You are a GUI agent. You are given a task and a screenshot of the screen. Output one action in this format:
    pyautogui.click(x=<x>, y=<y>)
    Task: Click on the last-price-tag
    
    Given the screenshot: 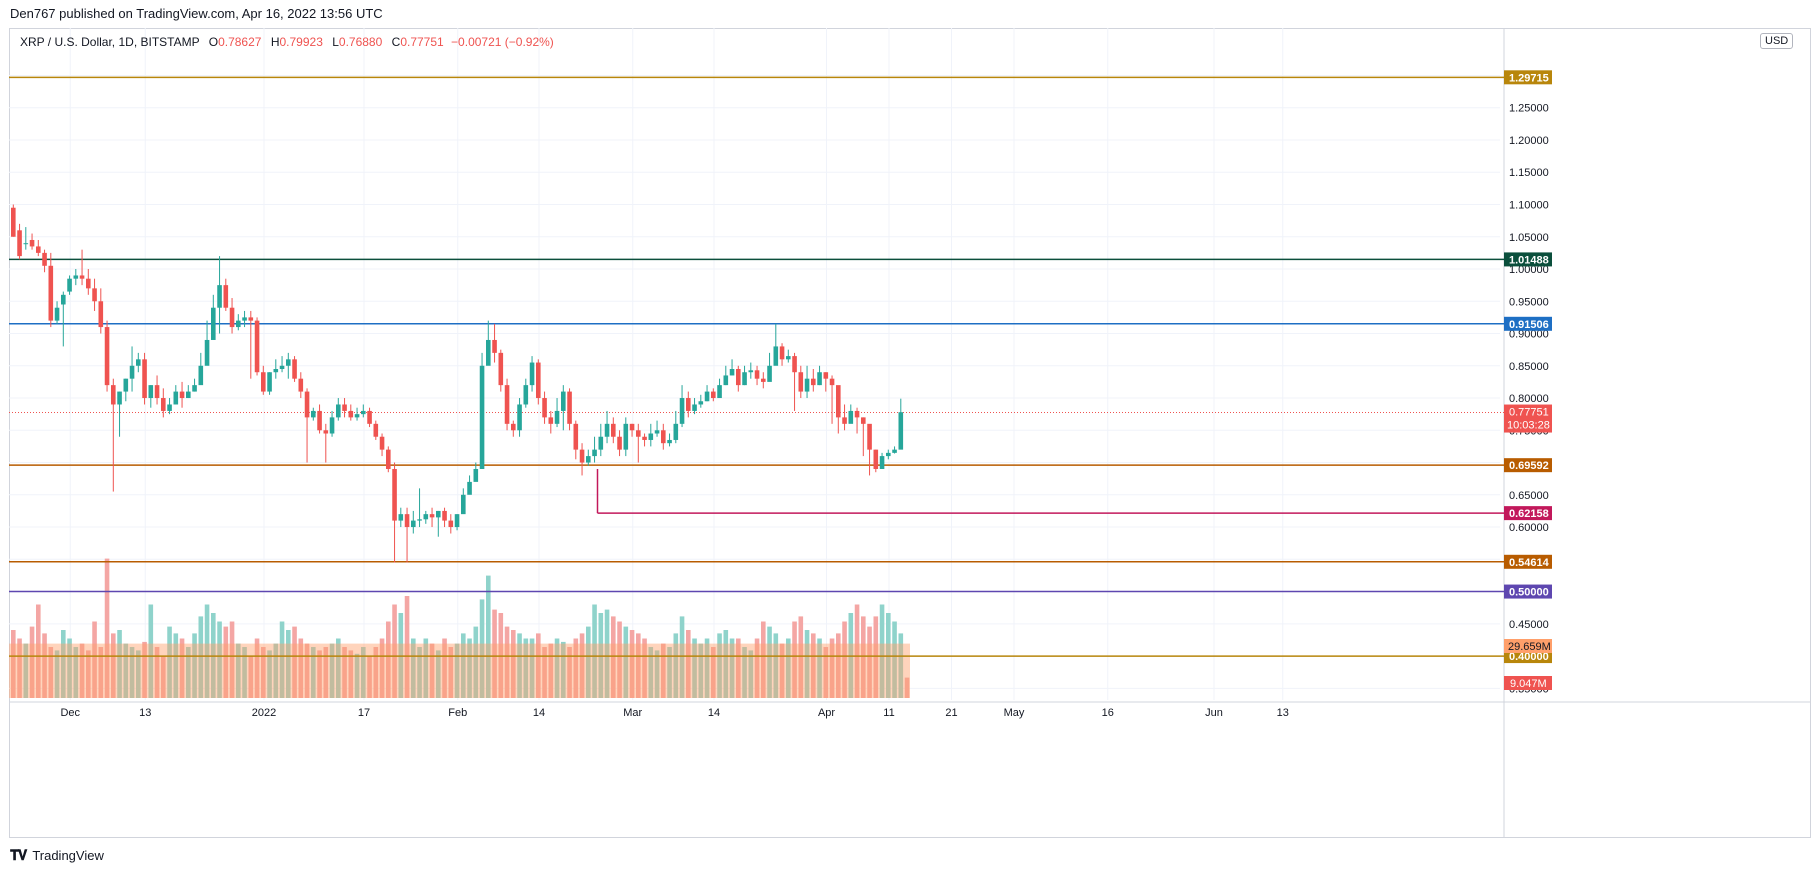 What is the action you would take?
    pyautogui.click(x=1528, y=418)
    